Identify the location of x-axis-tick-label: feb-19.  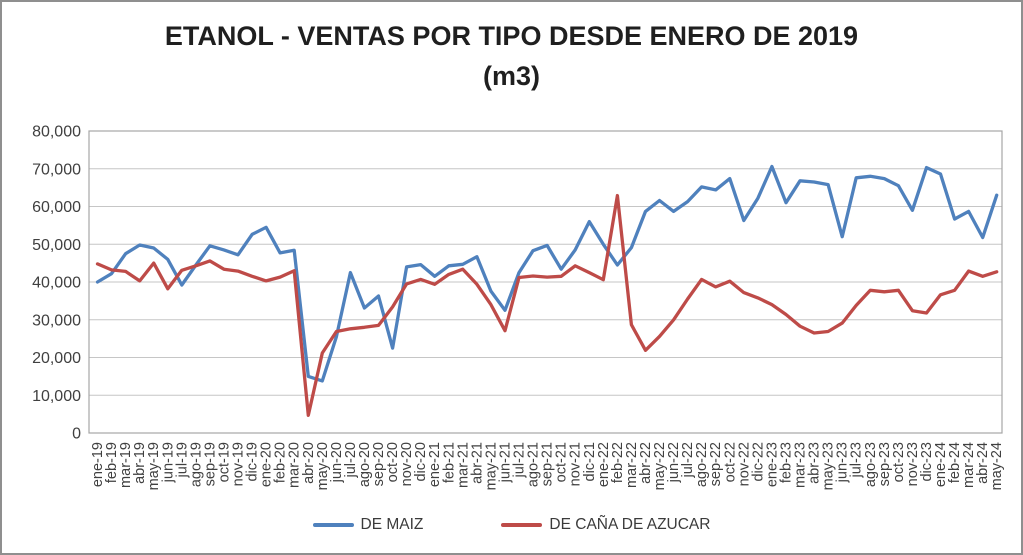
(112, 462).